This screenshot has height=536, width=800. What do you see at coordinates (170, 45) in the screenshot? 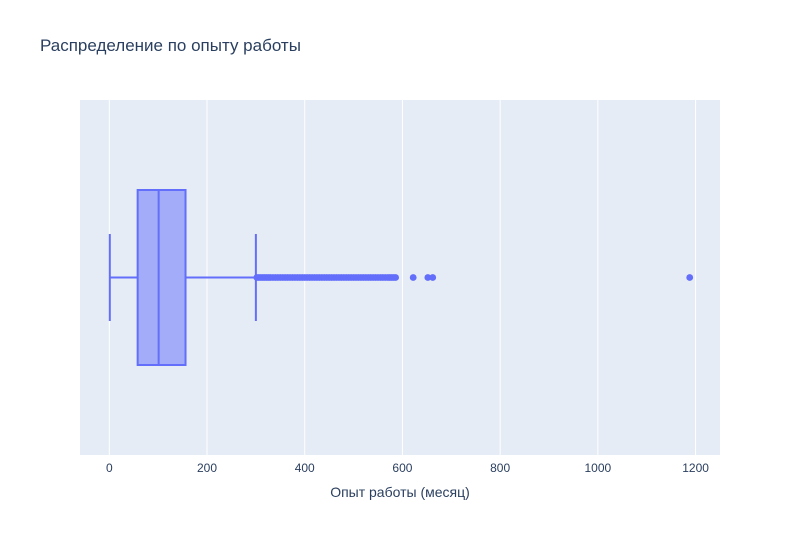
I see `chart-title: Распределение по опыту работы` at bounding box center [170, 45].